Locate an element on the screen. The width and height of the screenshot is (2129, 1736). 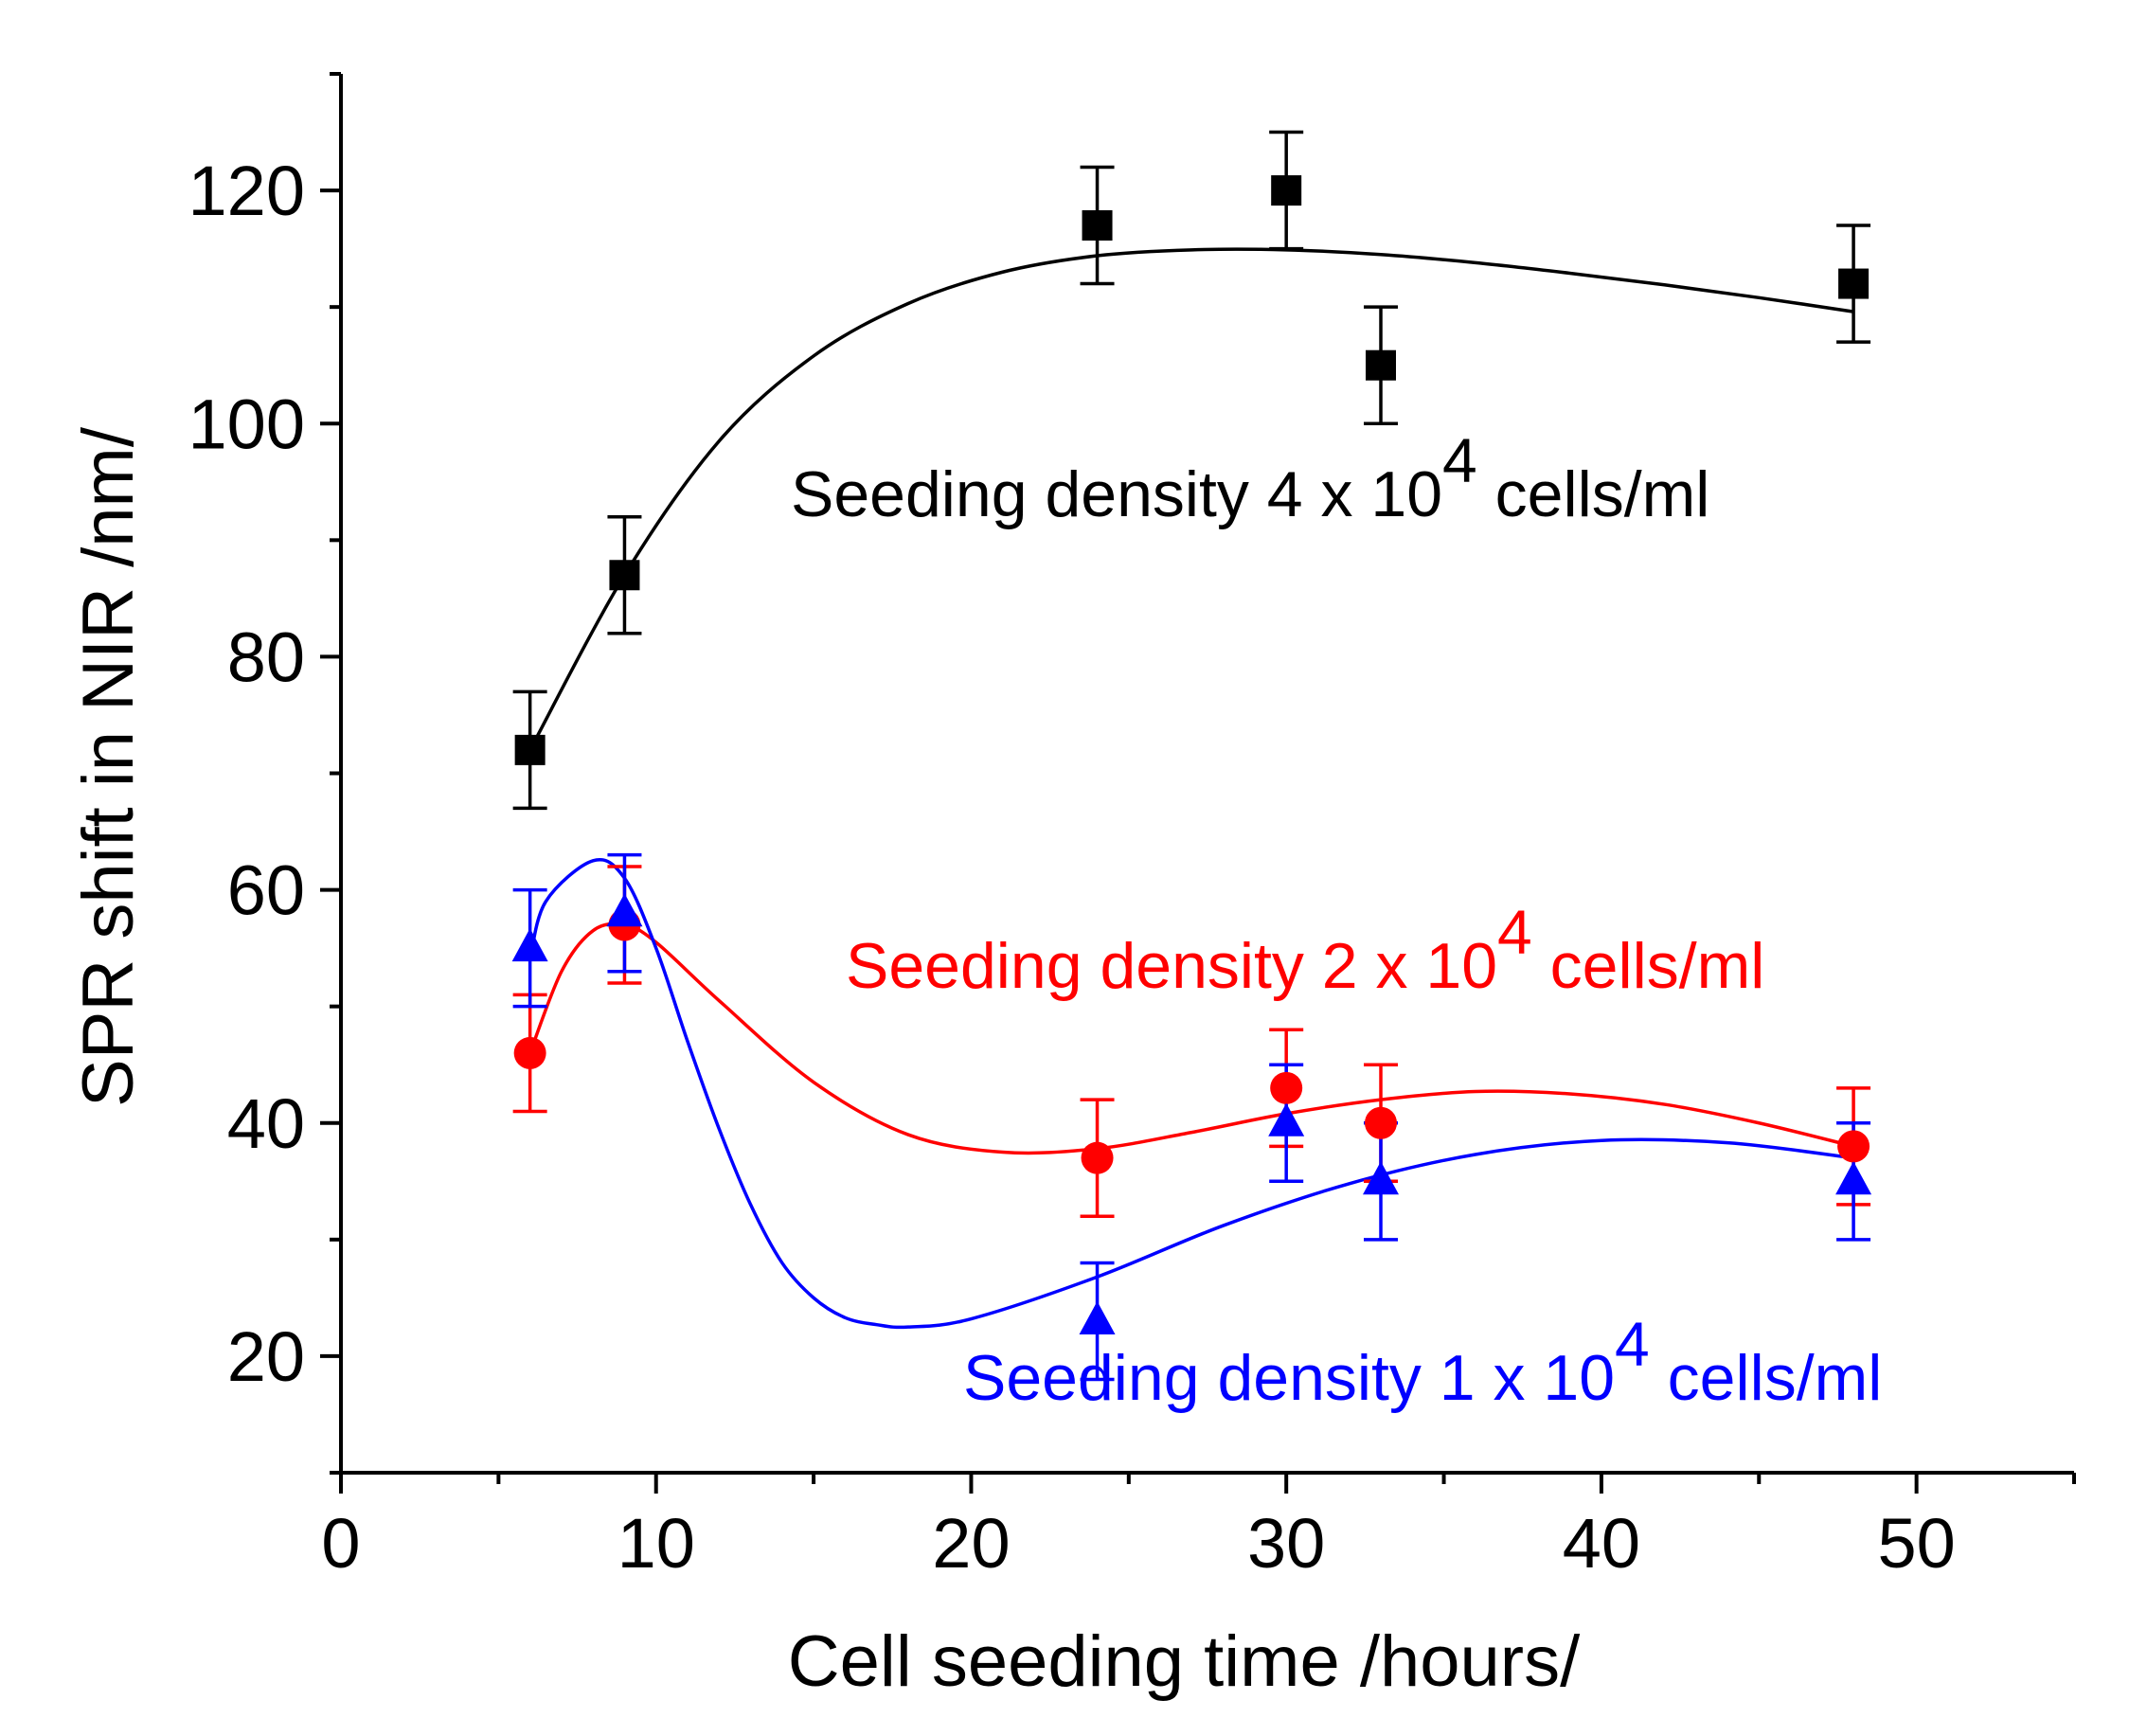
y-tick-label: 100 is located at coordinates (246, 424).